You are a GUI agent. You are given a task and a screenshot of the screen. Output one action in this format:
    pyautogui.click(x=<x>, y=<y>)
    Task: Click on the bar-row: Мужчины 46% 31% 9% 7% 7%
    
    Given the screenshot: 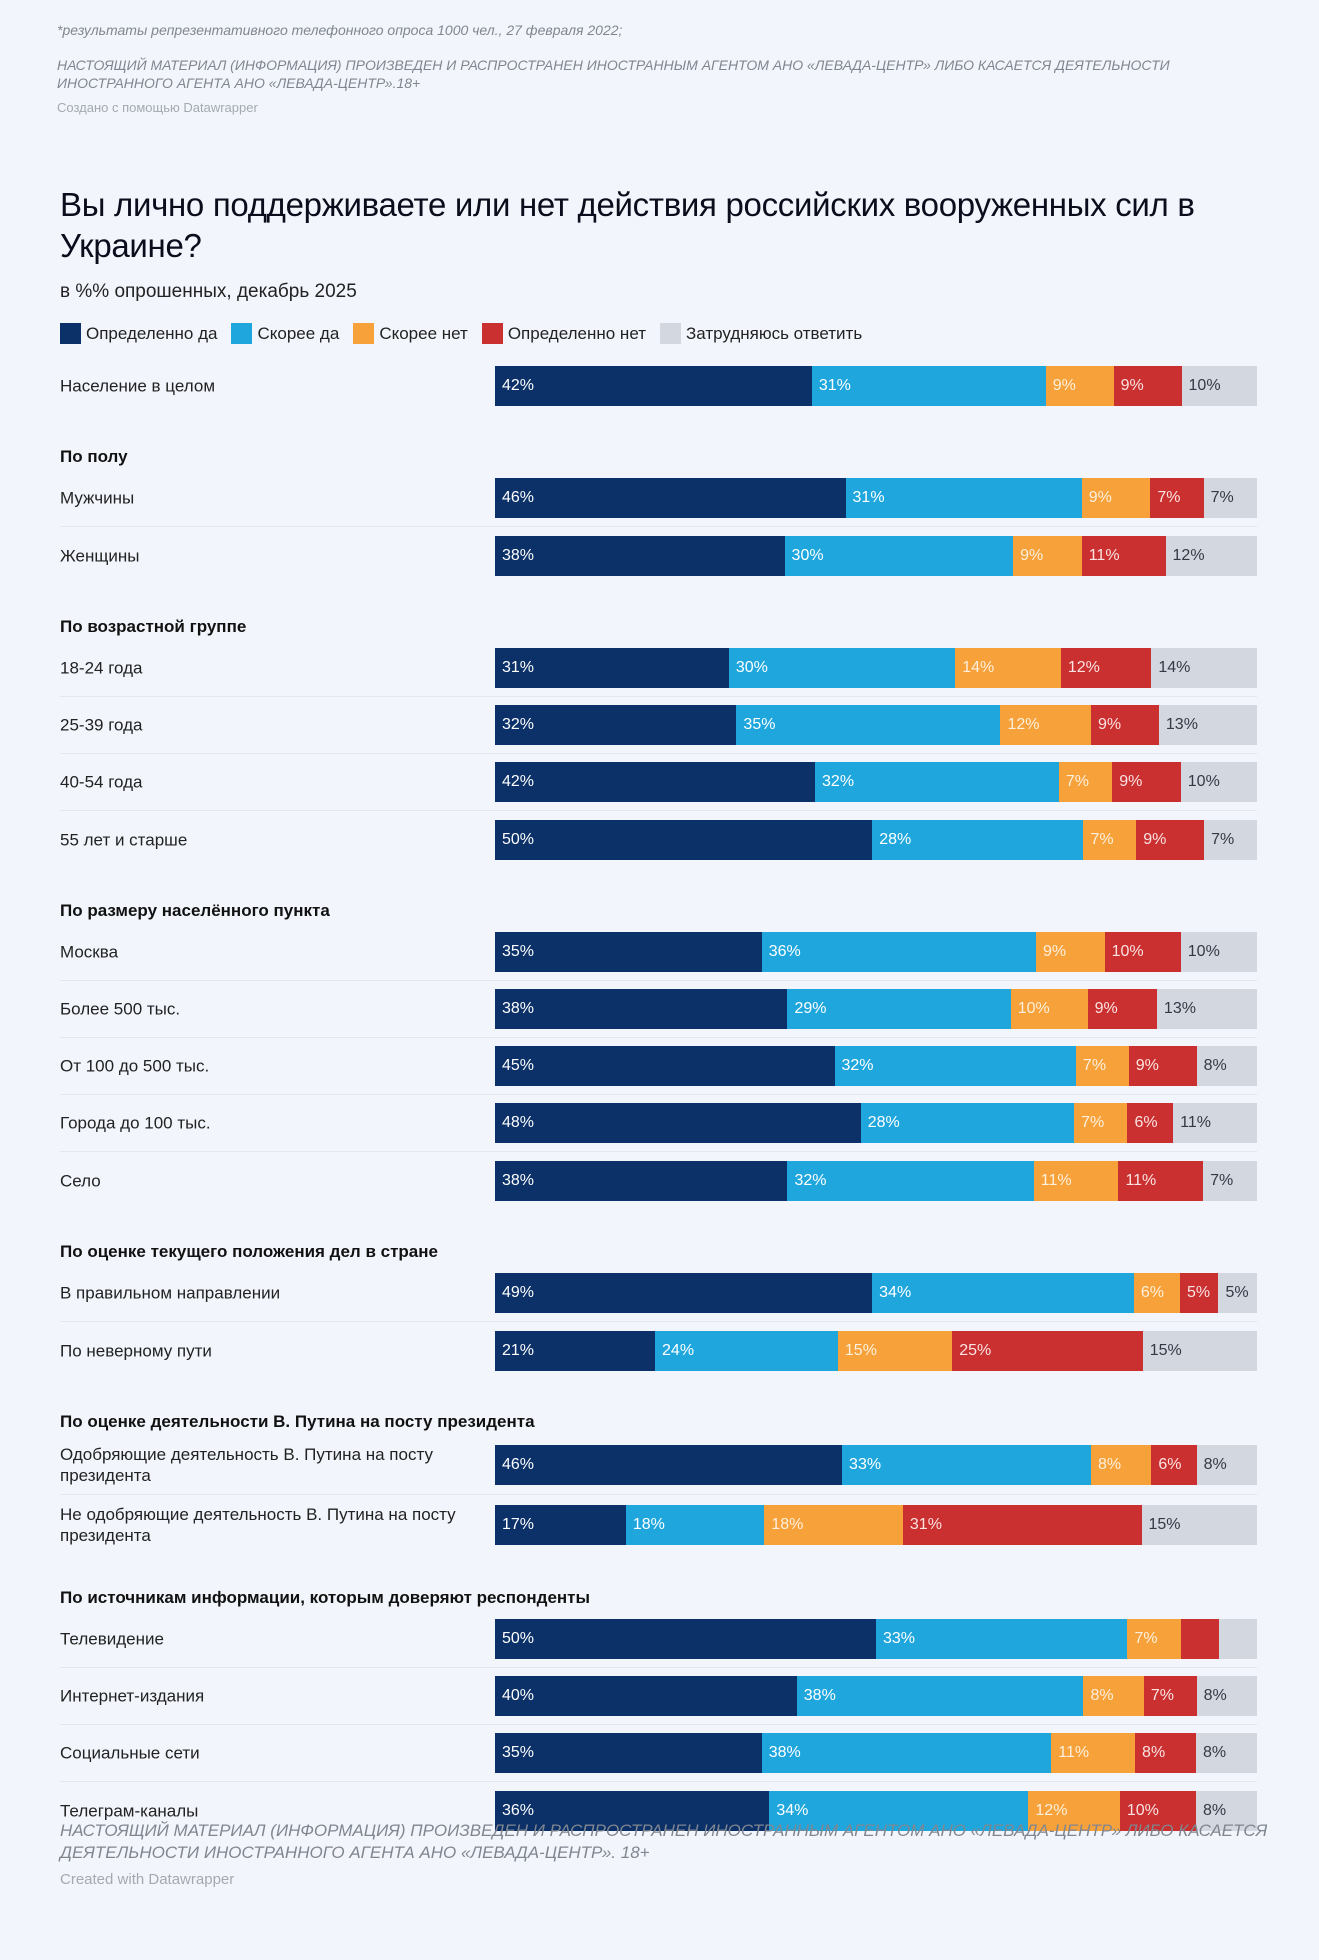 What is the action you would take?
    pyautogui.click(x=658, y=498)
    